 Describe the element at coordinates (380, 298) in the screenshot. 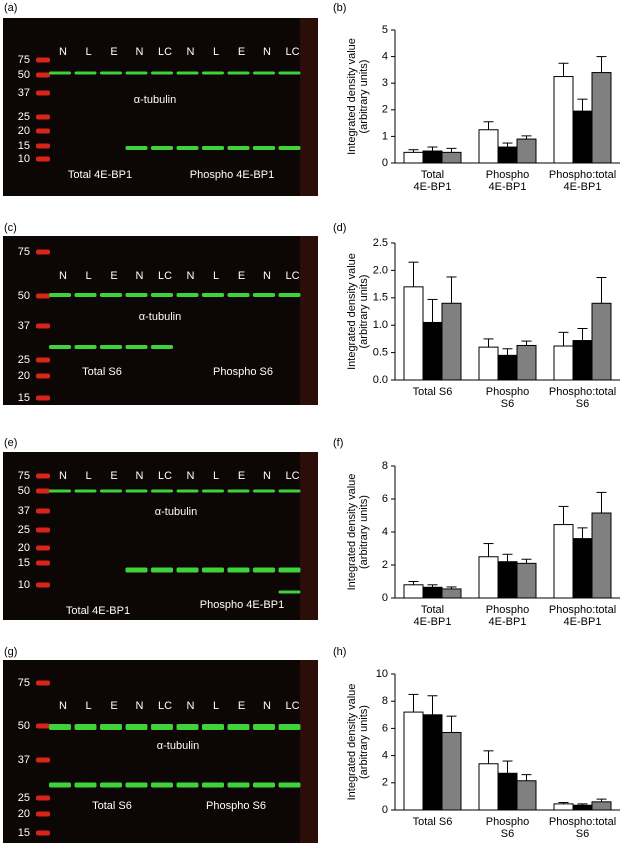

I see `y-tick-label: 1.5` at that location.